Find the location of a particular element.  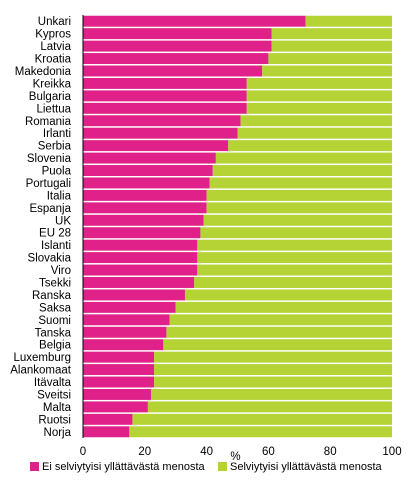

category-label: Puola is located at coordinates (57, 172).